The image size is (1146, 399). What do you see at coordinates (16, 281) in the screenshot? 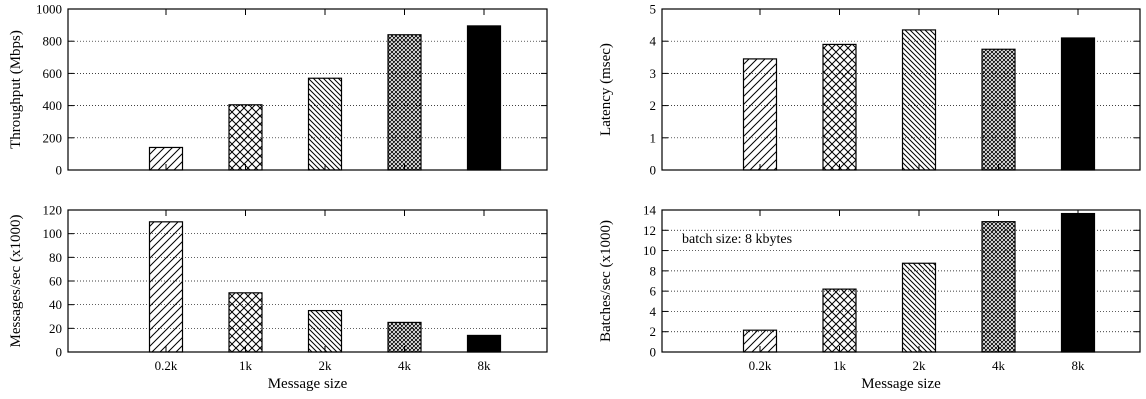
I see `y-axis-label: Messages/sec (x1000)` at bounding box center [16, 281].